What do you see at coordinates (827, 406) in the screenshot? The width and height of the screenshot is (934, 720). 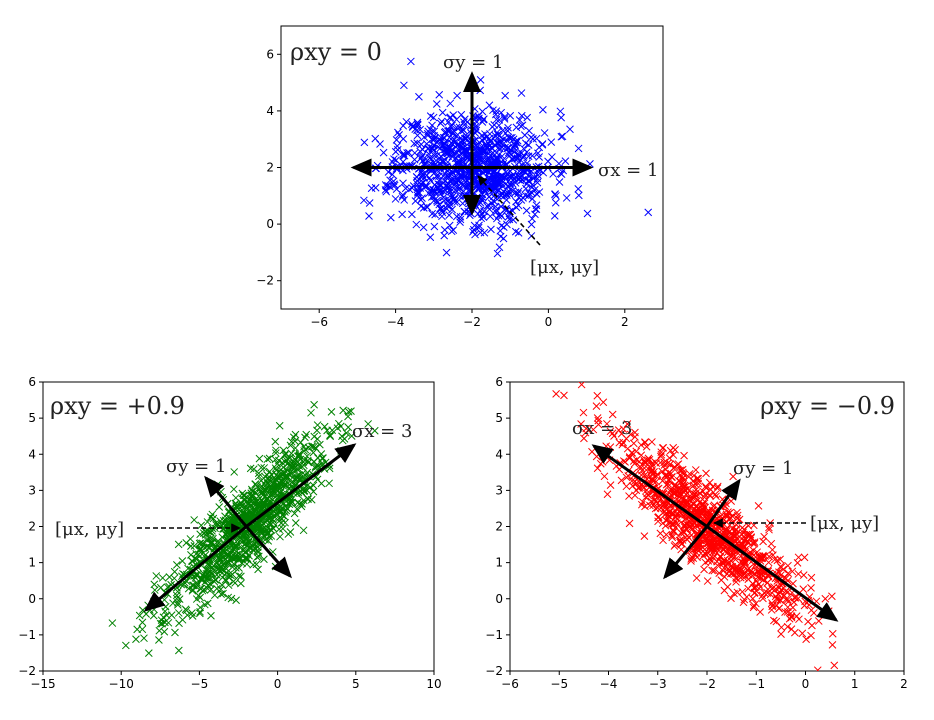 I see `rho-label: ρxy = −0.9` at bounding box center [827, 406].